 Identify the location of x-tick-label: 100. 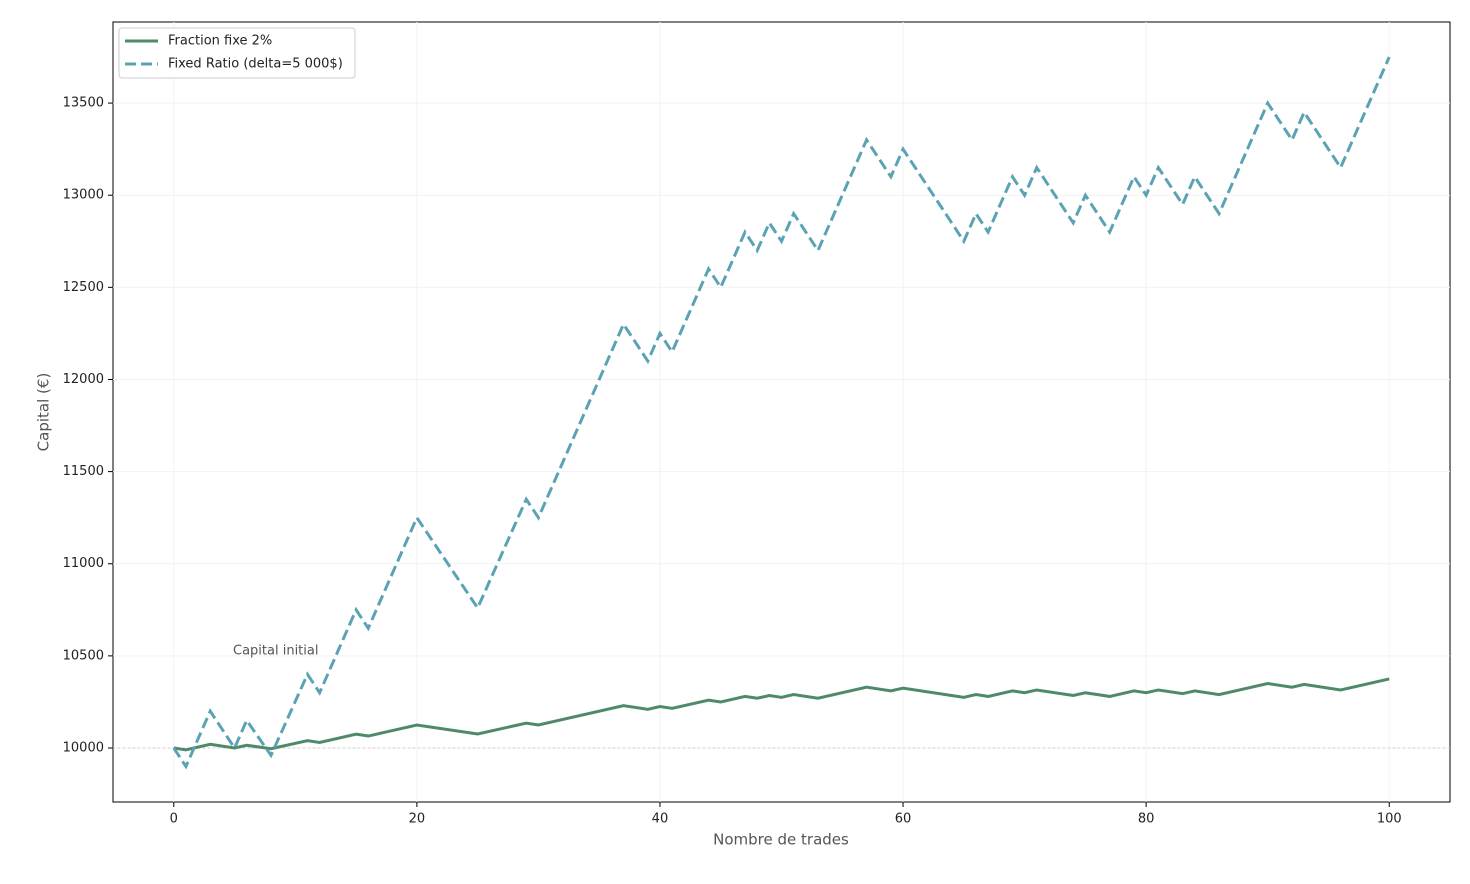
(1389, 819).